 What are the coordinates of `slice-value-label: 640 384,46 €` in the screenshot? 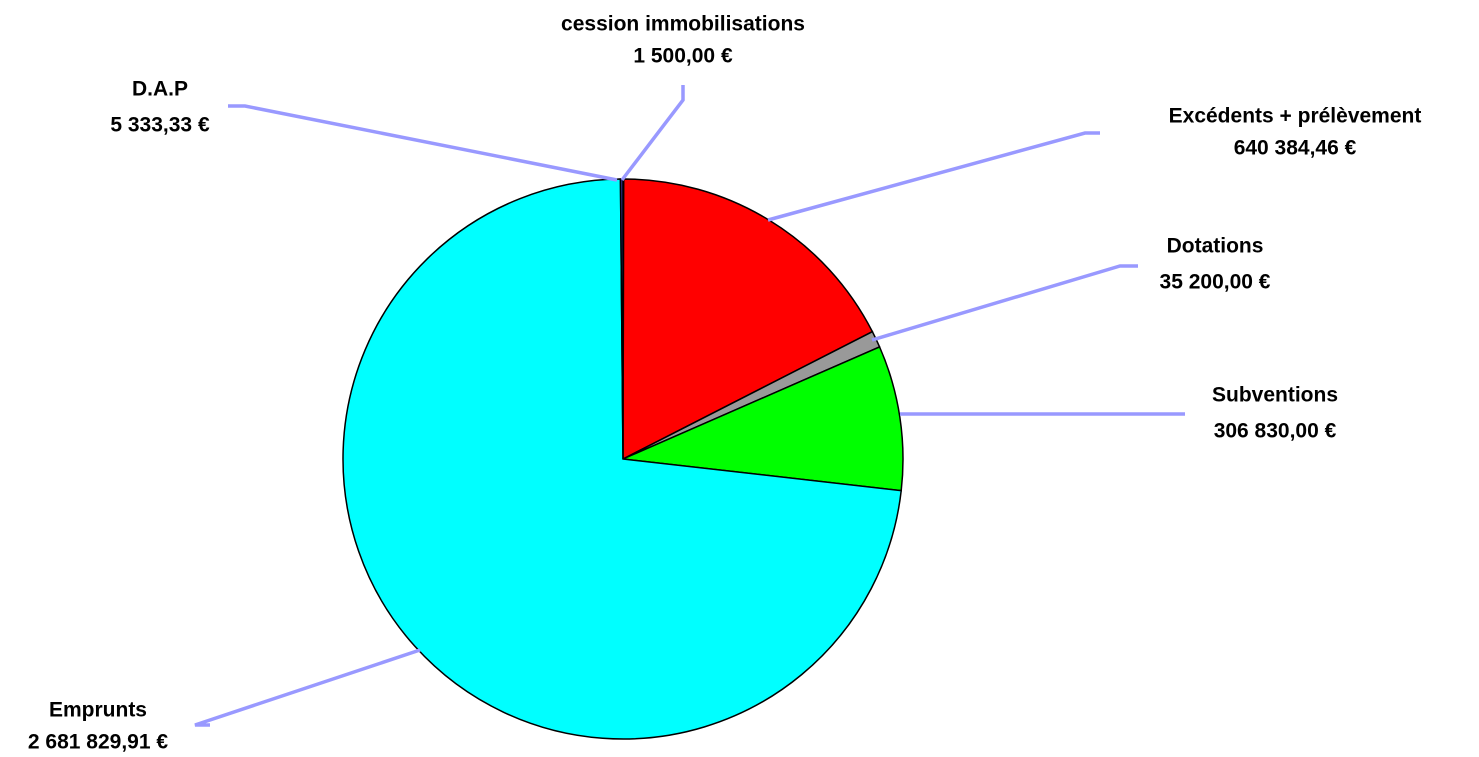 It's located at (1295, 148).